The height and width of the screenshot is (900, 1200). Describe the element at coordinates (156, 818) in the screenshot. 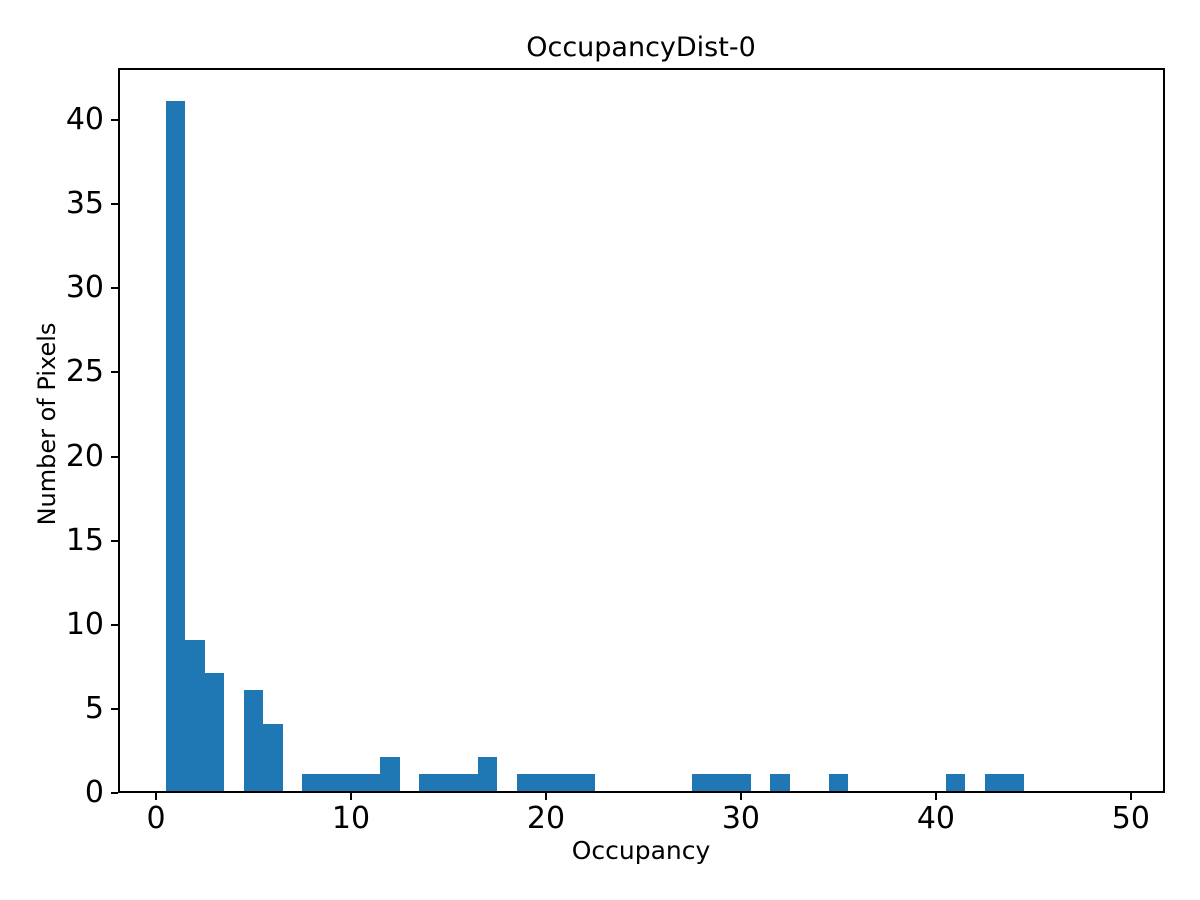

I see `x-tick-label: 0` at that location.